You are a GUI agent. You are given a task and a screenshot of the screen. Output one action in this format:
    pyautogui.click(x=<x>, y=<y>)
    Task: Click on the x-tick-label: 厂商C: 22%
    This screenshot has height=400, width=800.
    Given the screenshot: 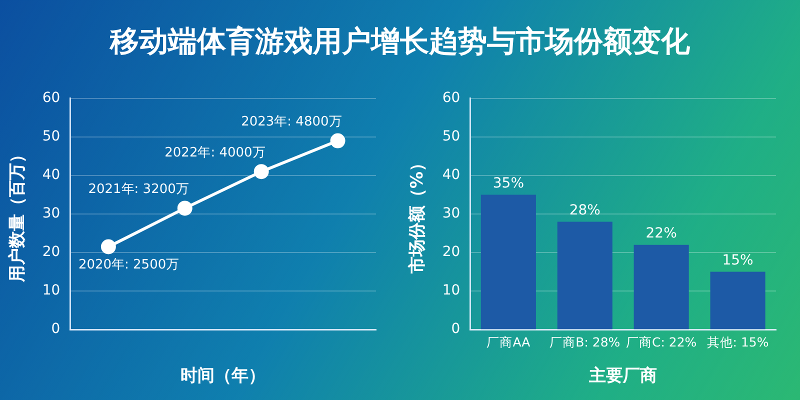 What is the action you would take?
    pyautogui.click(x=661, y=342)
    